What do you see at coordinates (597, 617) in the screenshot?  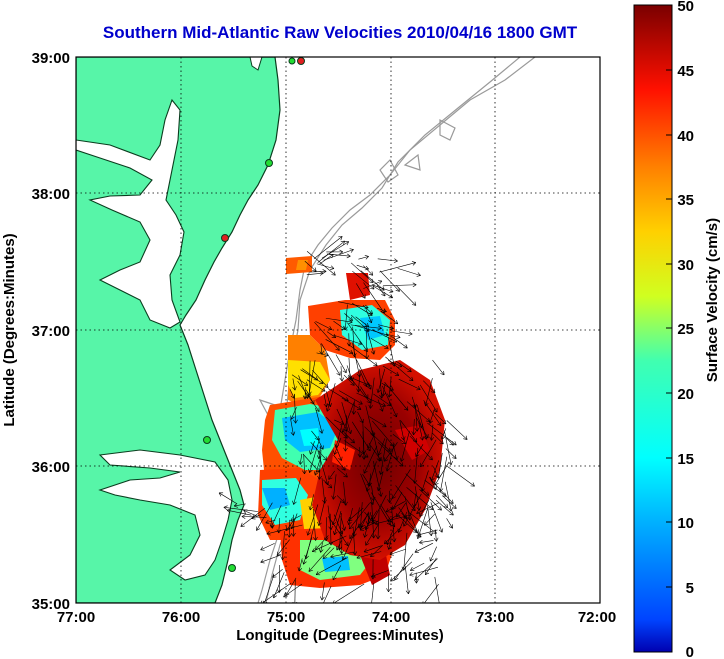 I see `x-tick-label: 72:00` at bounding box center [597, 617].